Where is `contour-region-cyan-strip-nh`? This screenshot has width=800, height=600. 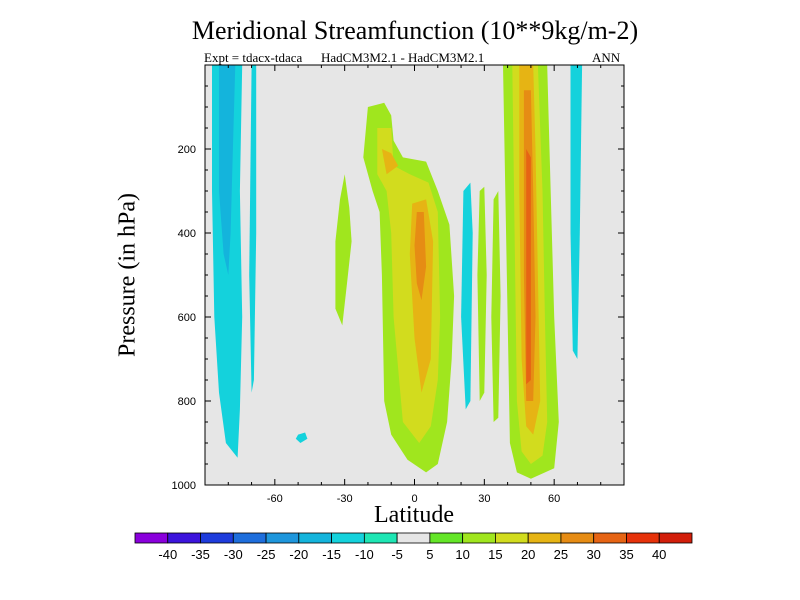
contour-region-cyan-strip-nh is located at coordinates (576, 212).